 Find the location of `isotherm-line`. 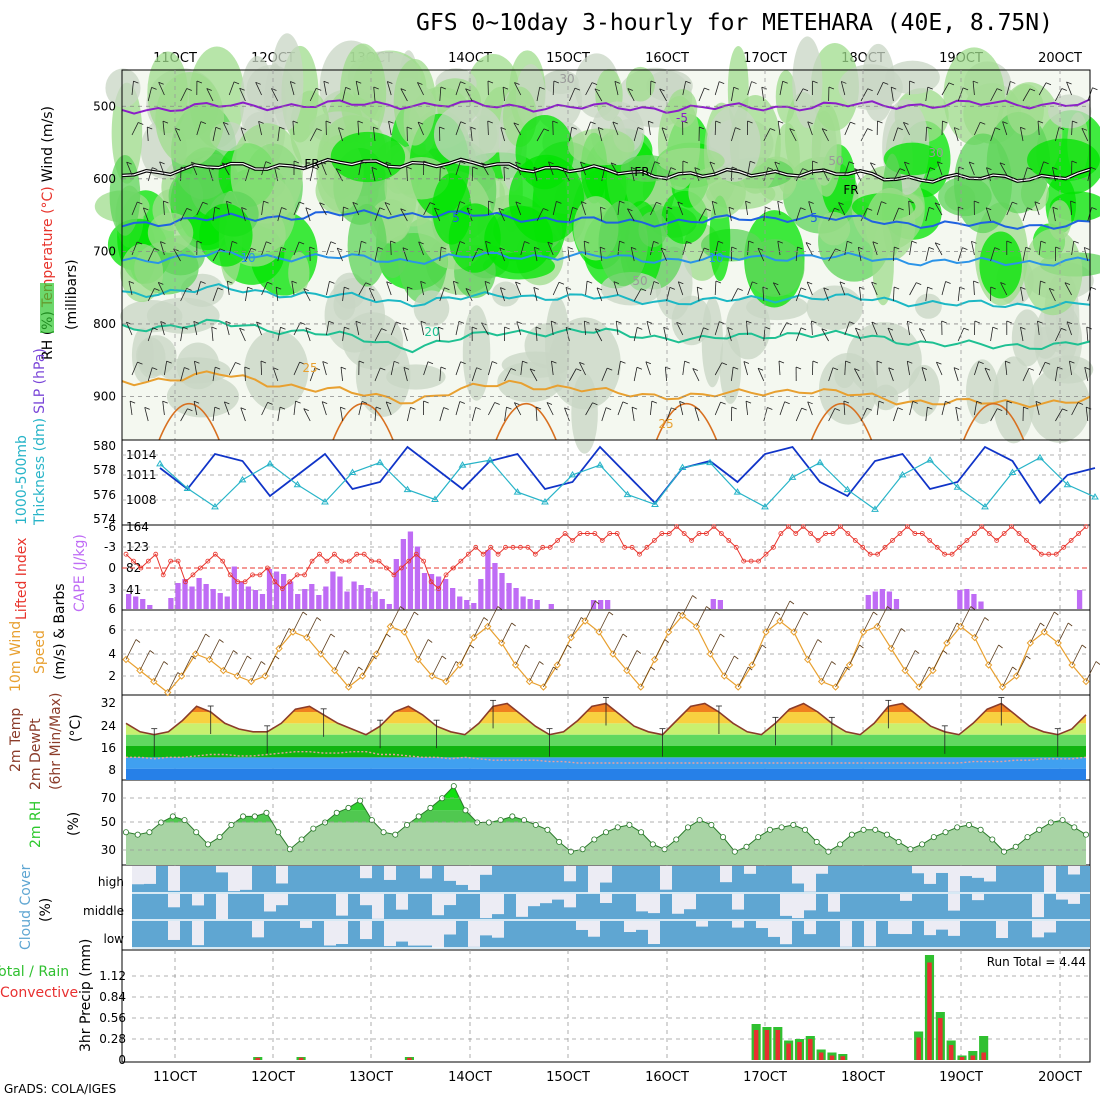

isotherm-line is located at coordinates (606, 389).